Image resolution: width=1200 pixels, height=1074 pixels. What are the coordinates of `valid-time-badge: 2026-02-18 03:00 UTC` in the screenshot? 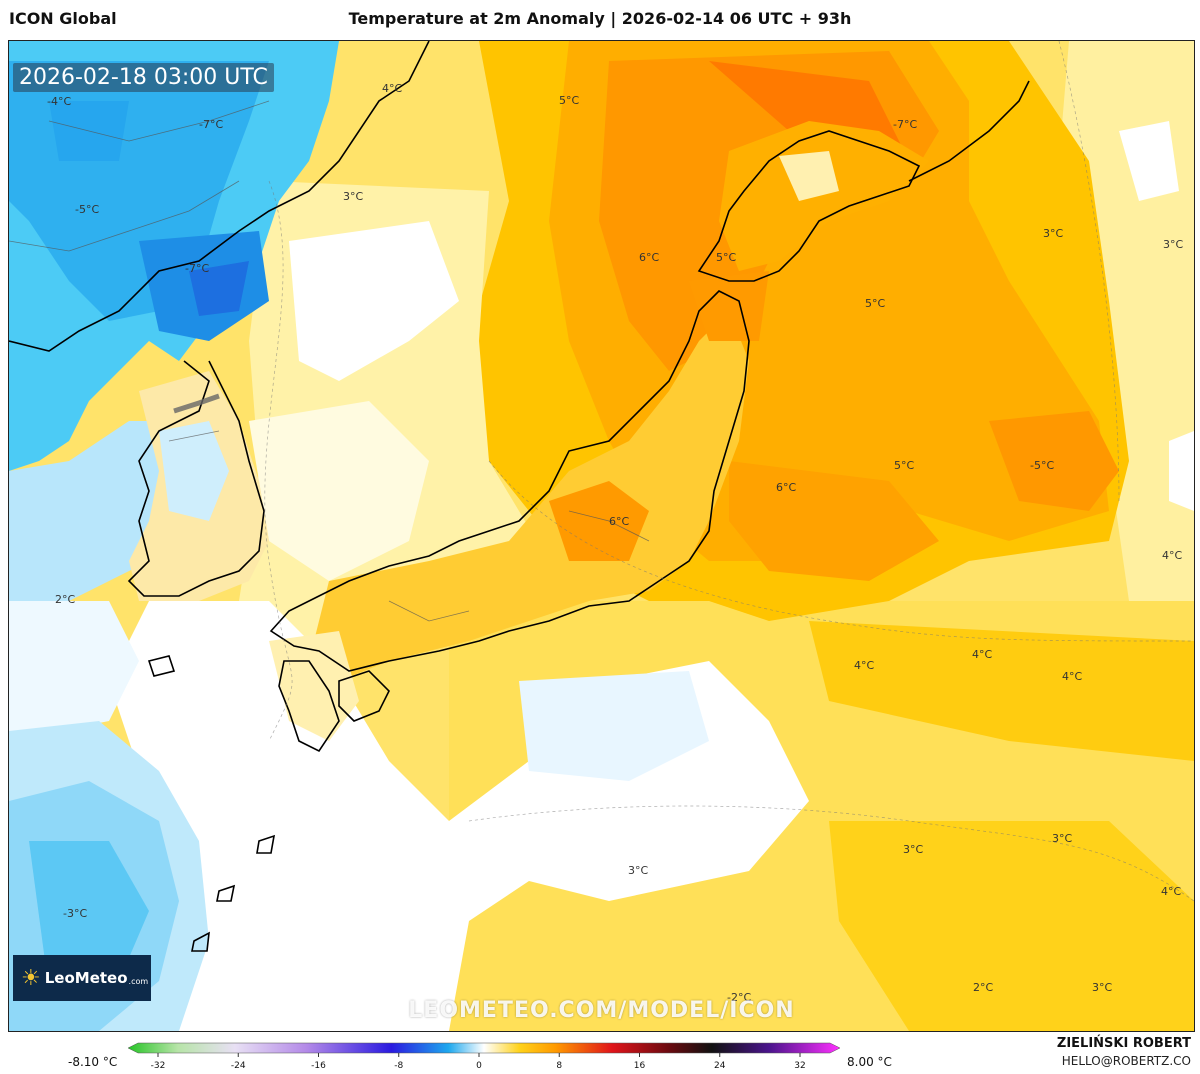 It's located at (143, 77).